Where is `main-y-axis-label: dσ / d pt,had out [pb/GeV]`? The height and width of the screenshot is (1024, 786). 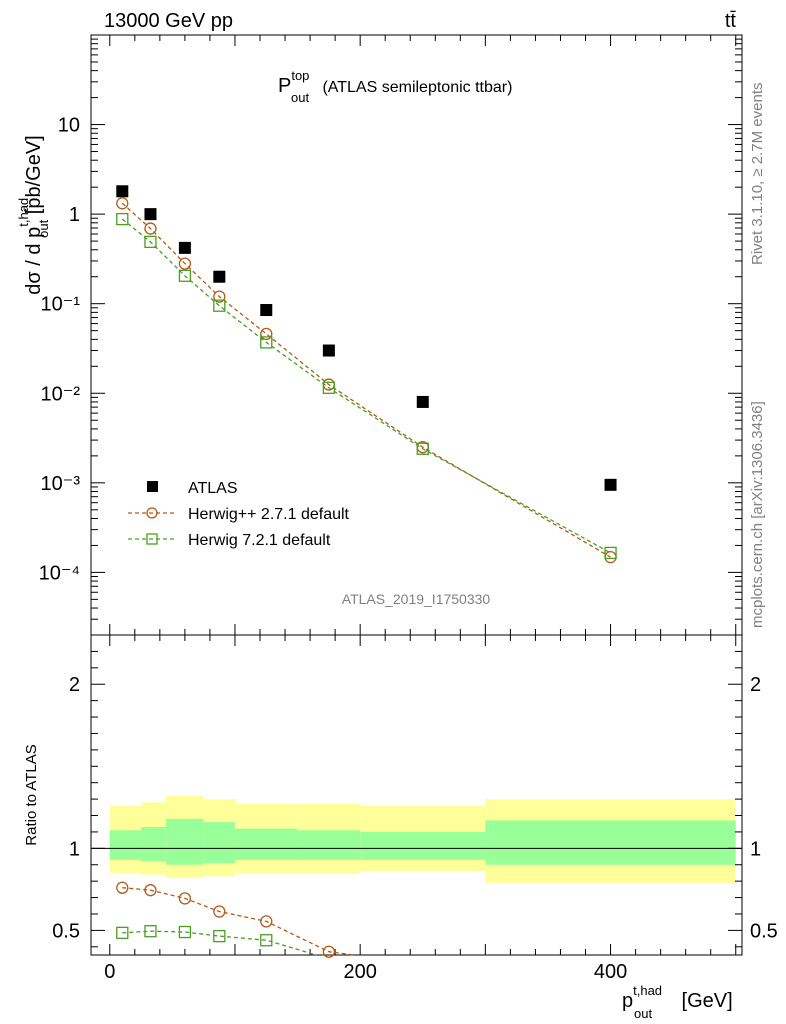 main-y-axis-label: dσ / d pt,had out [pb/GeV] is located at coordinates (33, 214).